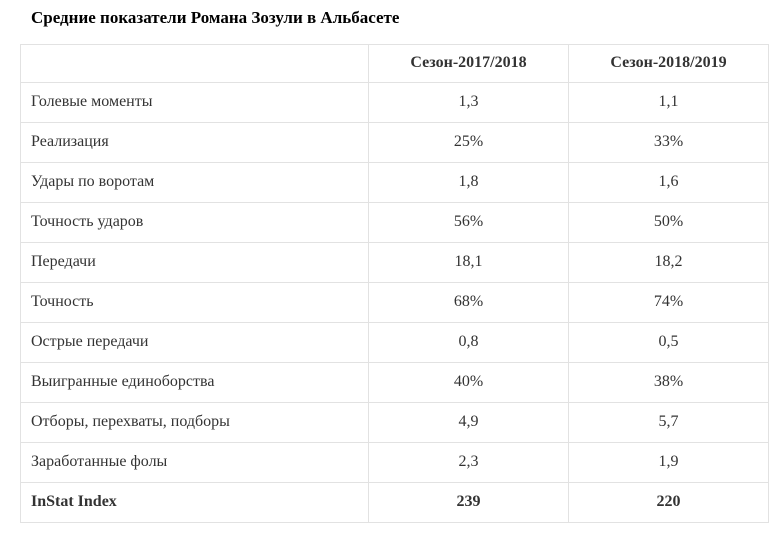 Image resolution: width=782 pixels, height=554 pixels. What do you see at coordinates (668, 422) in the screenshot?
I see `season2-value-cell: 5,7` at bounding box center [668, 422].